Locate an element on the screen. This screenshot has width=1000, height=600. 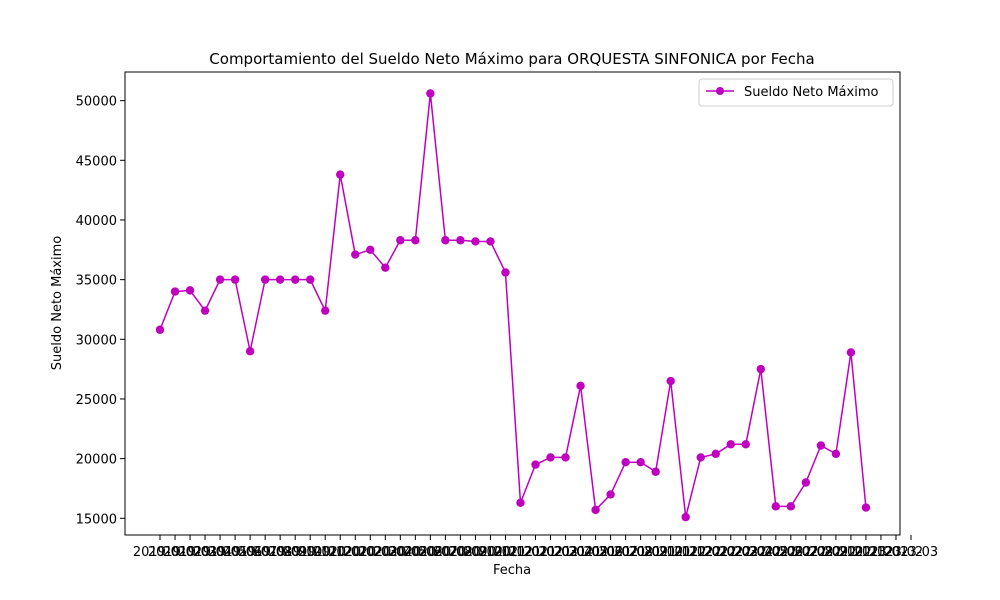
x-tick-label: 2020-09 is located at coordinates (460, 552).